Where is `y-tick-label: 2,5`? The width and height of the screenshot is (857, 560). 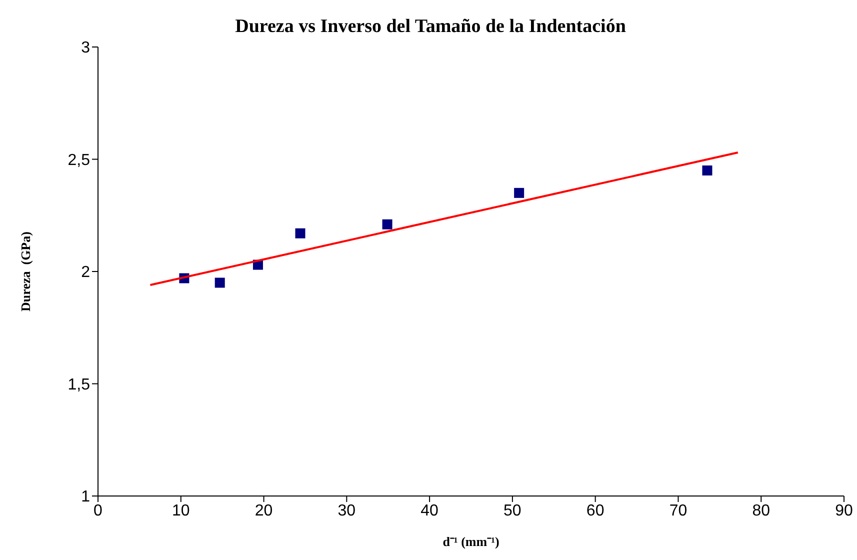 y-tick-label: 2,5 is located at coordinates (79, 160).